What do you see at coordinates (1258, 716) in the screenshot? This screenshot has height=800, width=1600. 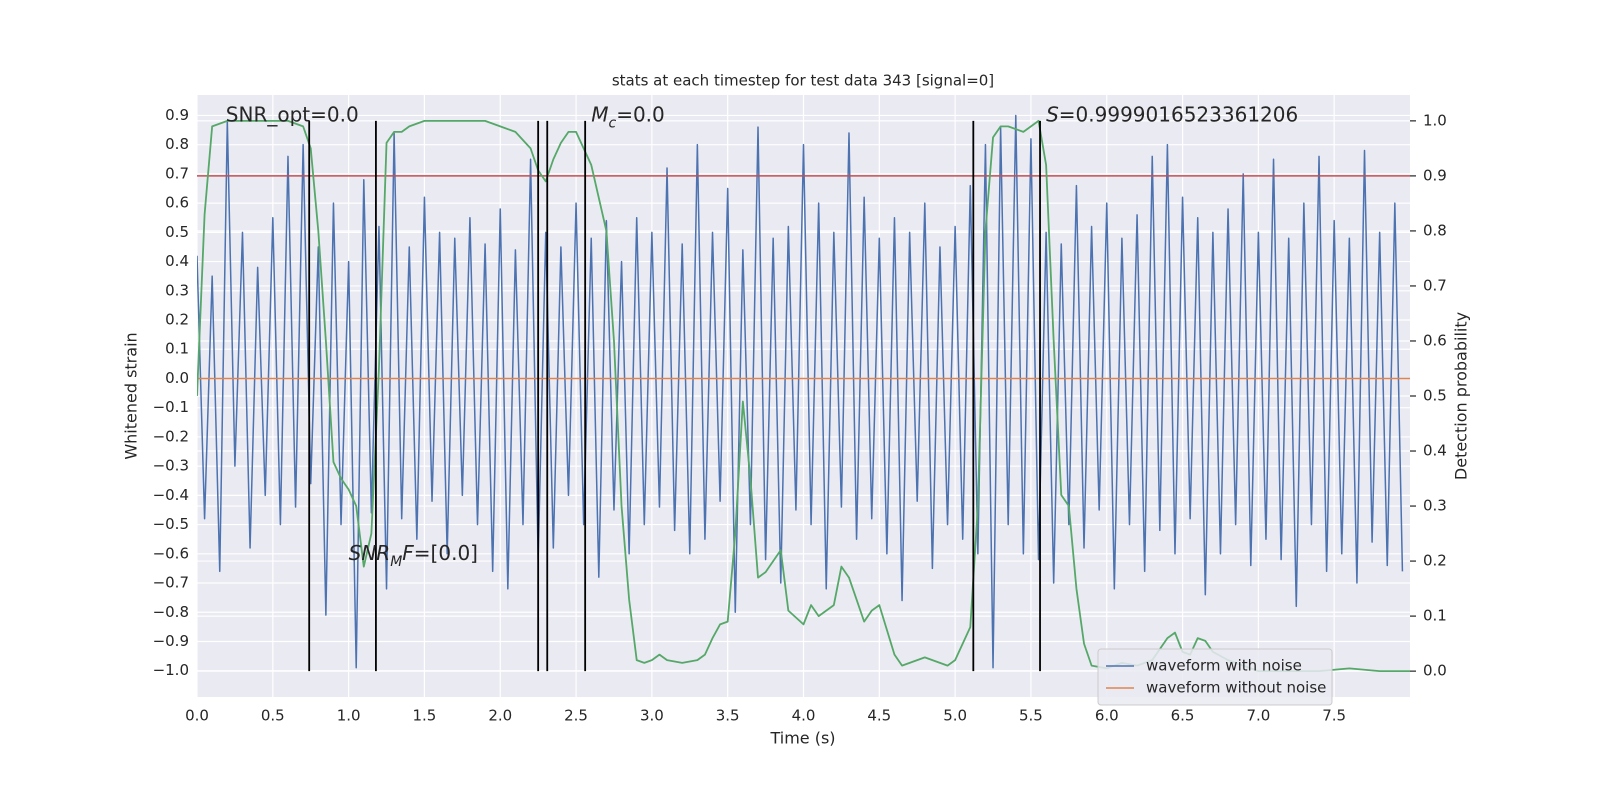 I see `x-tick-label: 7.0` at bounding box center [1258, 716].